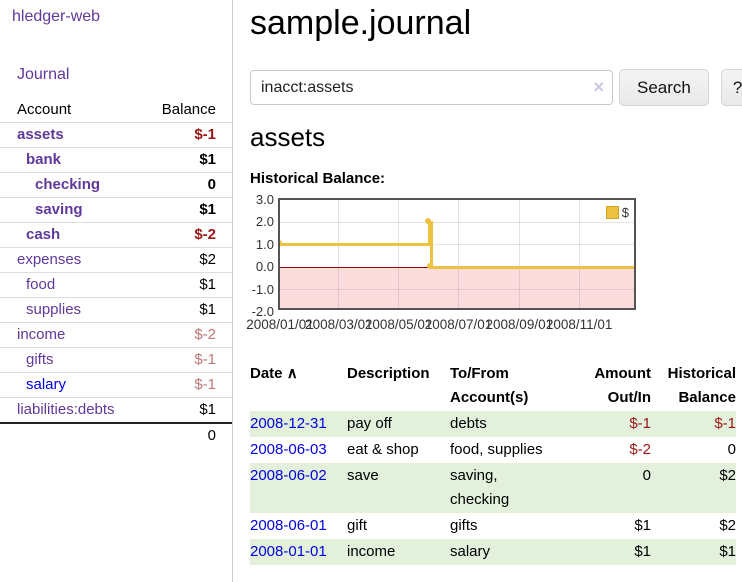 This screenshot has height=582, width=742. I want to click on account-row: liabilities:debts $1, so click(116, 409).